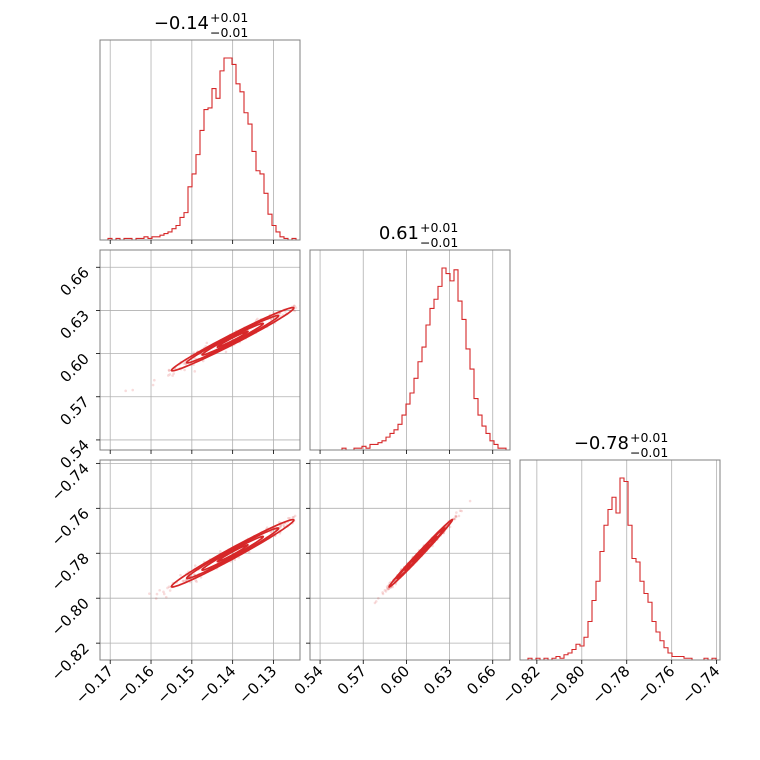 The height and width of the screenshot is (760, 760). Describe the element at coordinates (438, 680) in the screenshot. I see `x-tick-label: 0.63` at that location.